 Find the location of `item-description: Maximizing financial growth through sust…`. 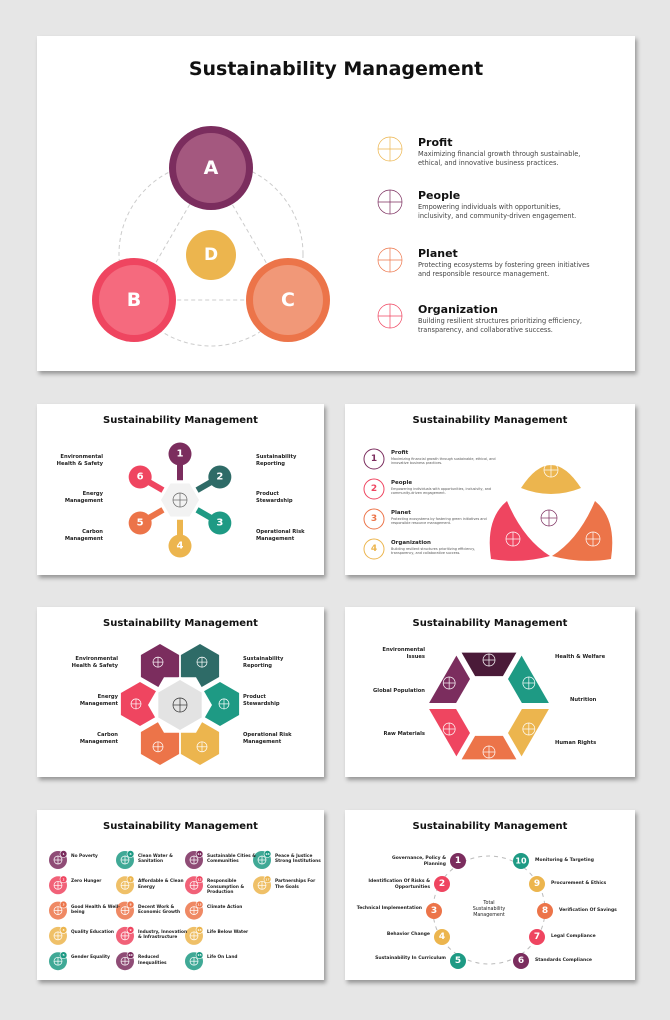

item-description: Maximizing financial growth through sust… is located at coordinates (499, 158).